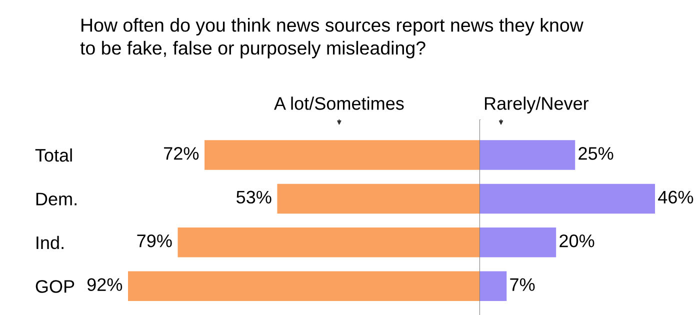  I want to click on series-label: Rarely/Never, so click(536, 105).